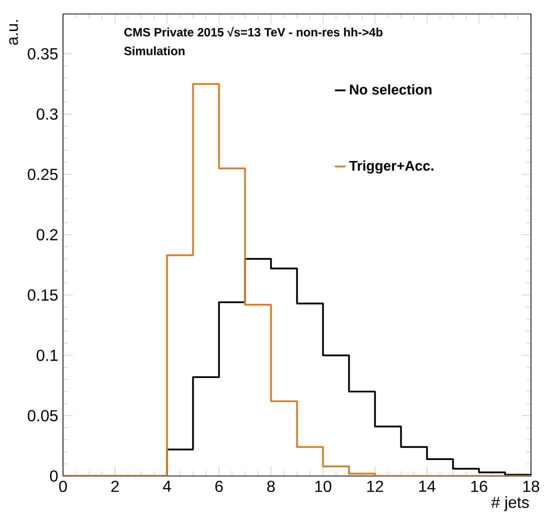 This screenshot has height=515, width=556. What do you see at coordinates (427, 486) in the screenshot?
I see `x-tick-label: 14` at bounding box center [427, 486].